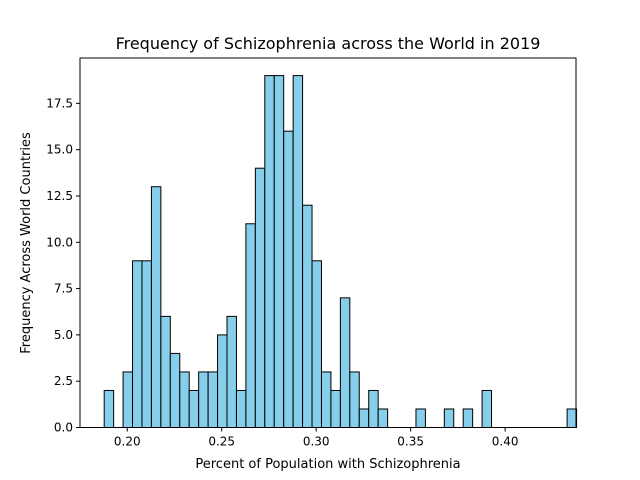  I want to click on x-axis-ticks: 0.20 0.25 0.30 0.35 0.40, so click(316, 438).